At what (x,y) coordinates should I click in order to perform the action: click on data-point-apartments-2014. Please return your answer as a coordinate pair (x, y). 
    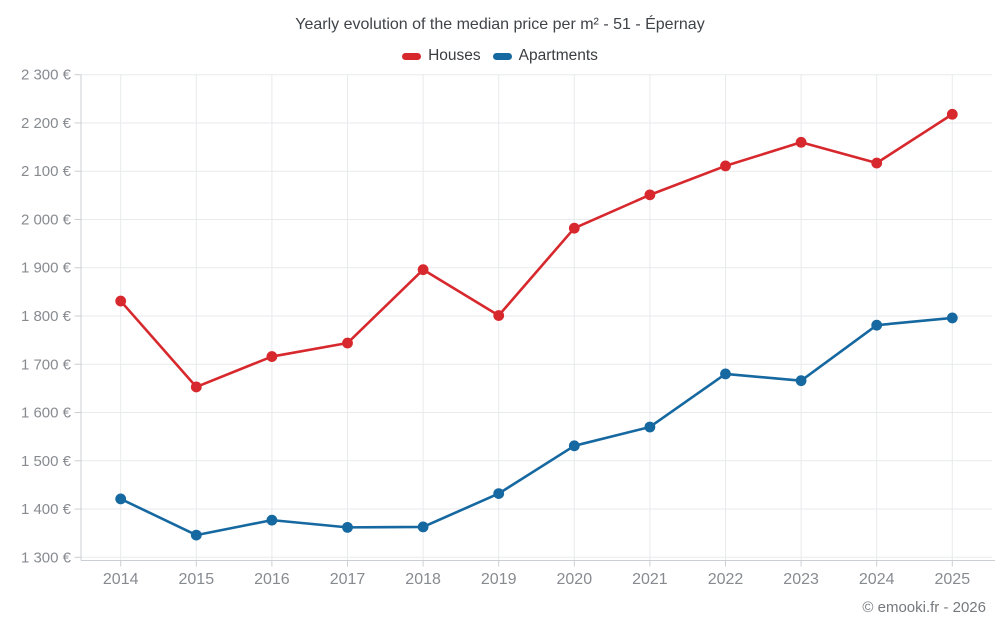
    Looking at the image, I should click on (121, 499).